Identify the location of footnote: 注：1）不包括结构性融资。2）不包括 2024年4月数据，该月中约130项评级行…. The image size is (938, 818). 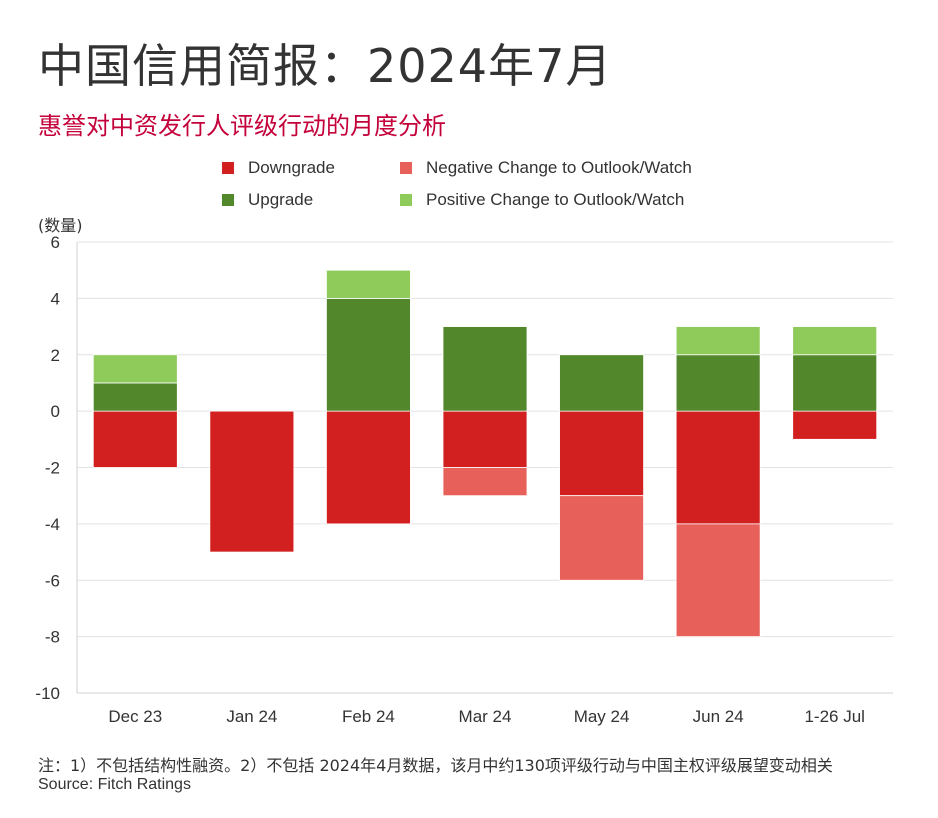
(435, 765).